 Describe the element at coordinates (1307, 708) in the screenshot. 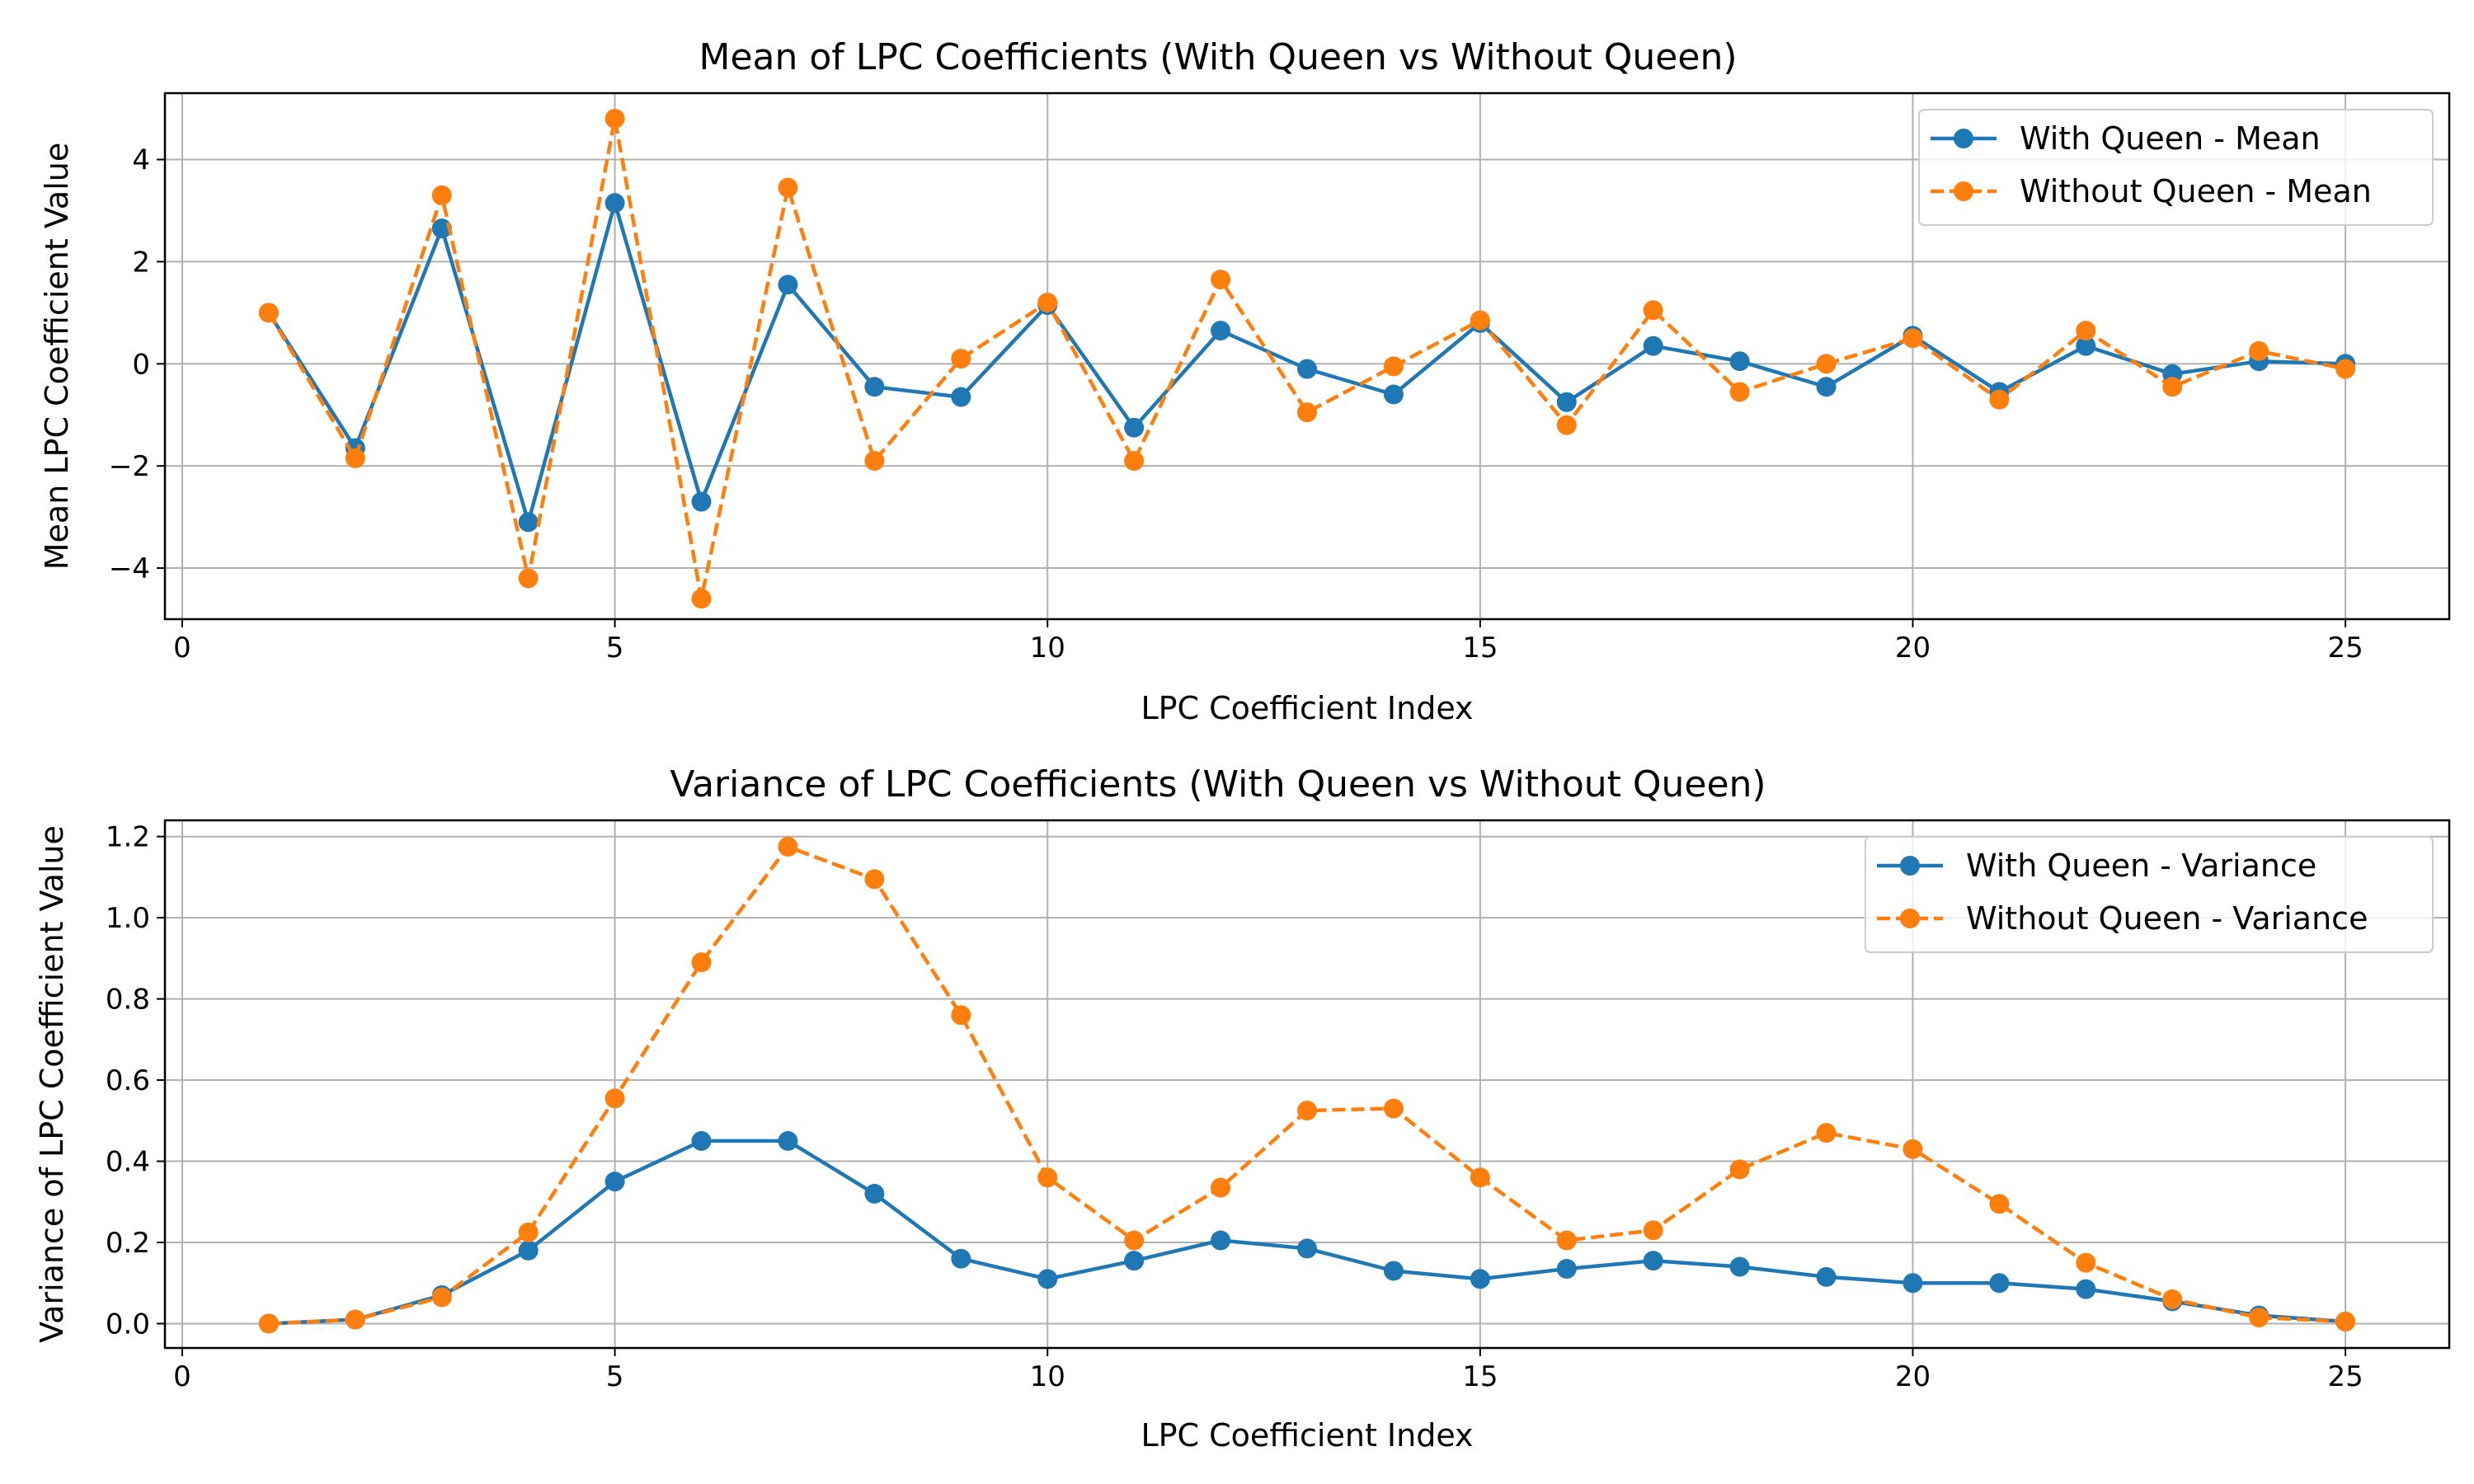

I see `mean-chart-x-axis-label: LPC Coefficient Index` at that location.